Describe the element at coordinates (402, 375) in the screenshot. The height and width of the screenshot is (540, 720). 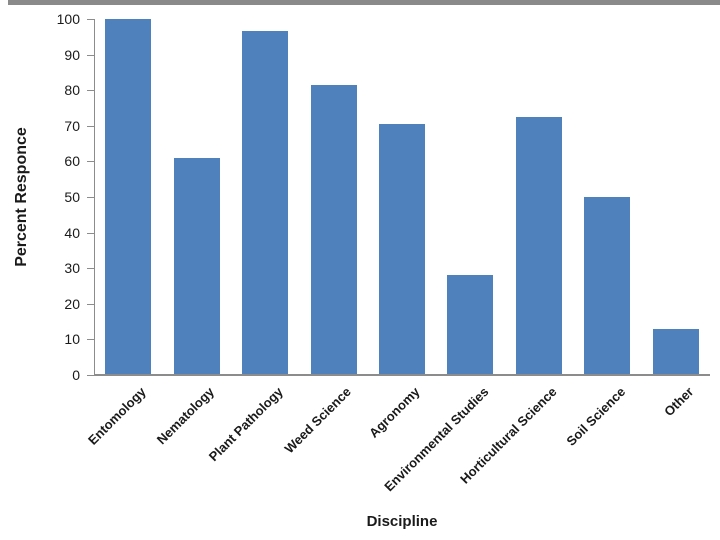
I see `x-axis-line` at that location.